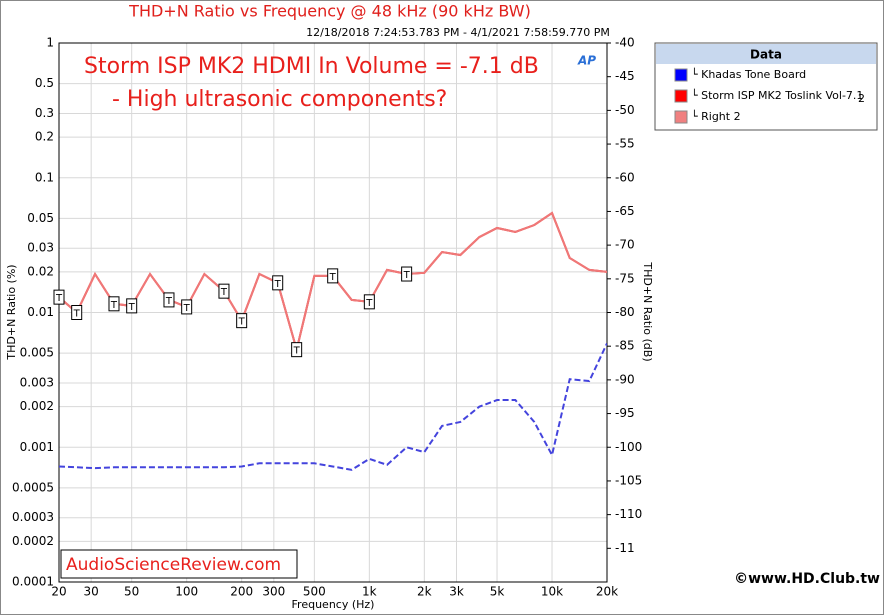 This screenshot has height=615, width=884. I want to click on x-tick-label: 10k, so click(552, 592).